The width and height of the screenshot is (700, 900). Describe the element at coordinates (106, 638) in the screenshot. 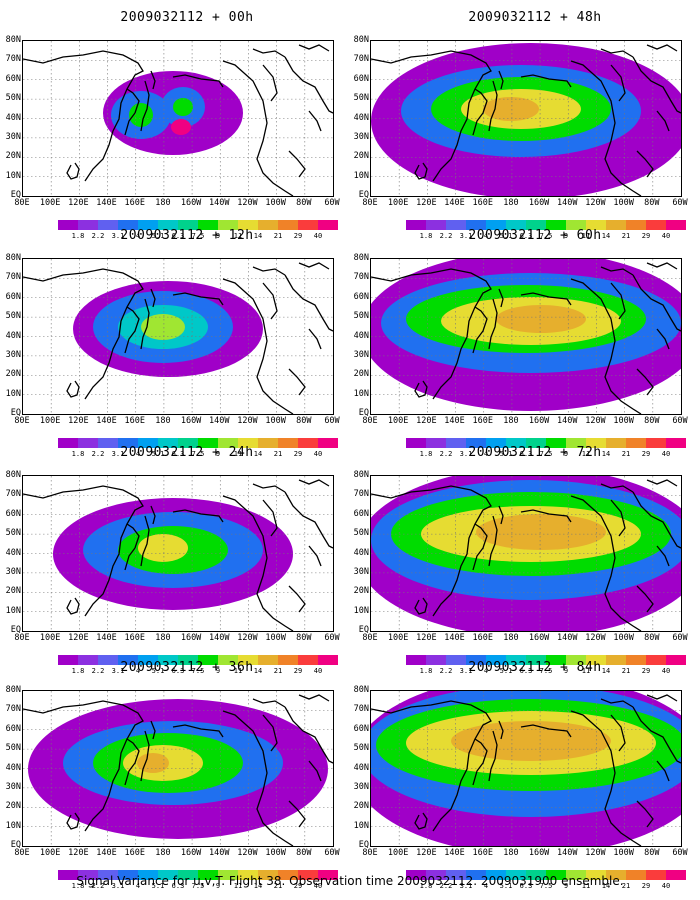

I see `lon-tick-label: 140E` at that location.